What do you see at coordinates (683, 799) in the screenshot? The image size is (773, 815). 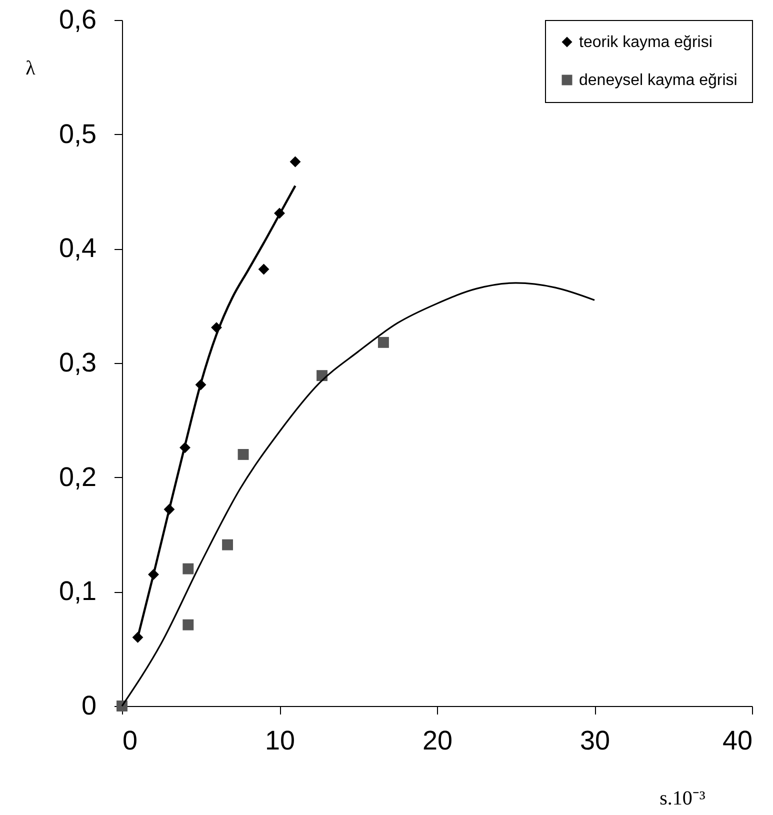 I see `x-axis-title: s.10⁻³` at bounding box center [683, 799].